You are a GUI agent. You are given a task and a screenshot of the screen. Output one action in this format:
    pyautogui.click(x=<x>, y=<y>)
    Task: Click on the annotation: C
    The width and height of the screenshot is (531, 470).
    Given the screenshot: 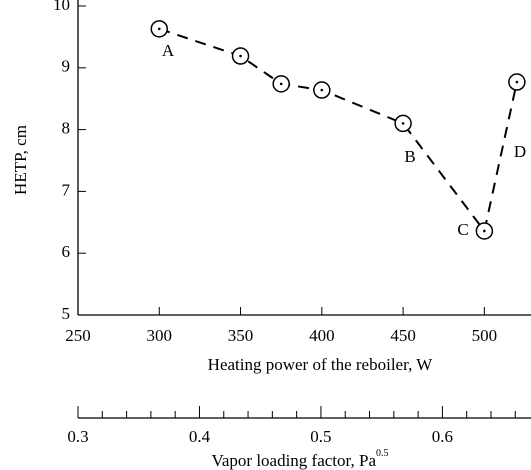 What is the action you would take?
    pyautogui.click(x=462, y=229)
    